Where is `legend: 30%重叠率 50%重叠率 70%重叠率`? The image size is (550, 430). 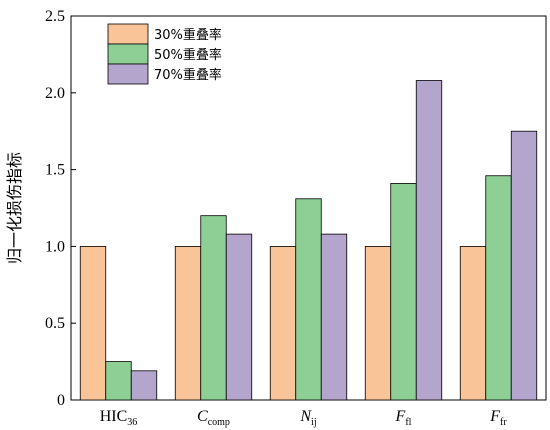 legend: 30%重叠率 50%重叠率 70%重叠率 is located at coordinates (164, 54).